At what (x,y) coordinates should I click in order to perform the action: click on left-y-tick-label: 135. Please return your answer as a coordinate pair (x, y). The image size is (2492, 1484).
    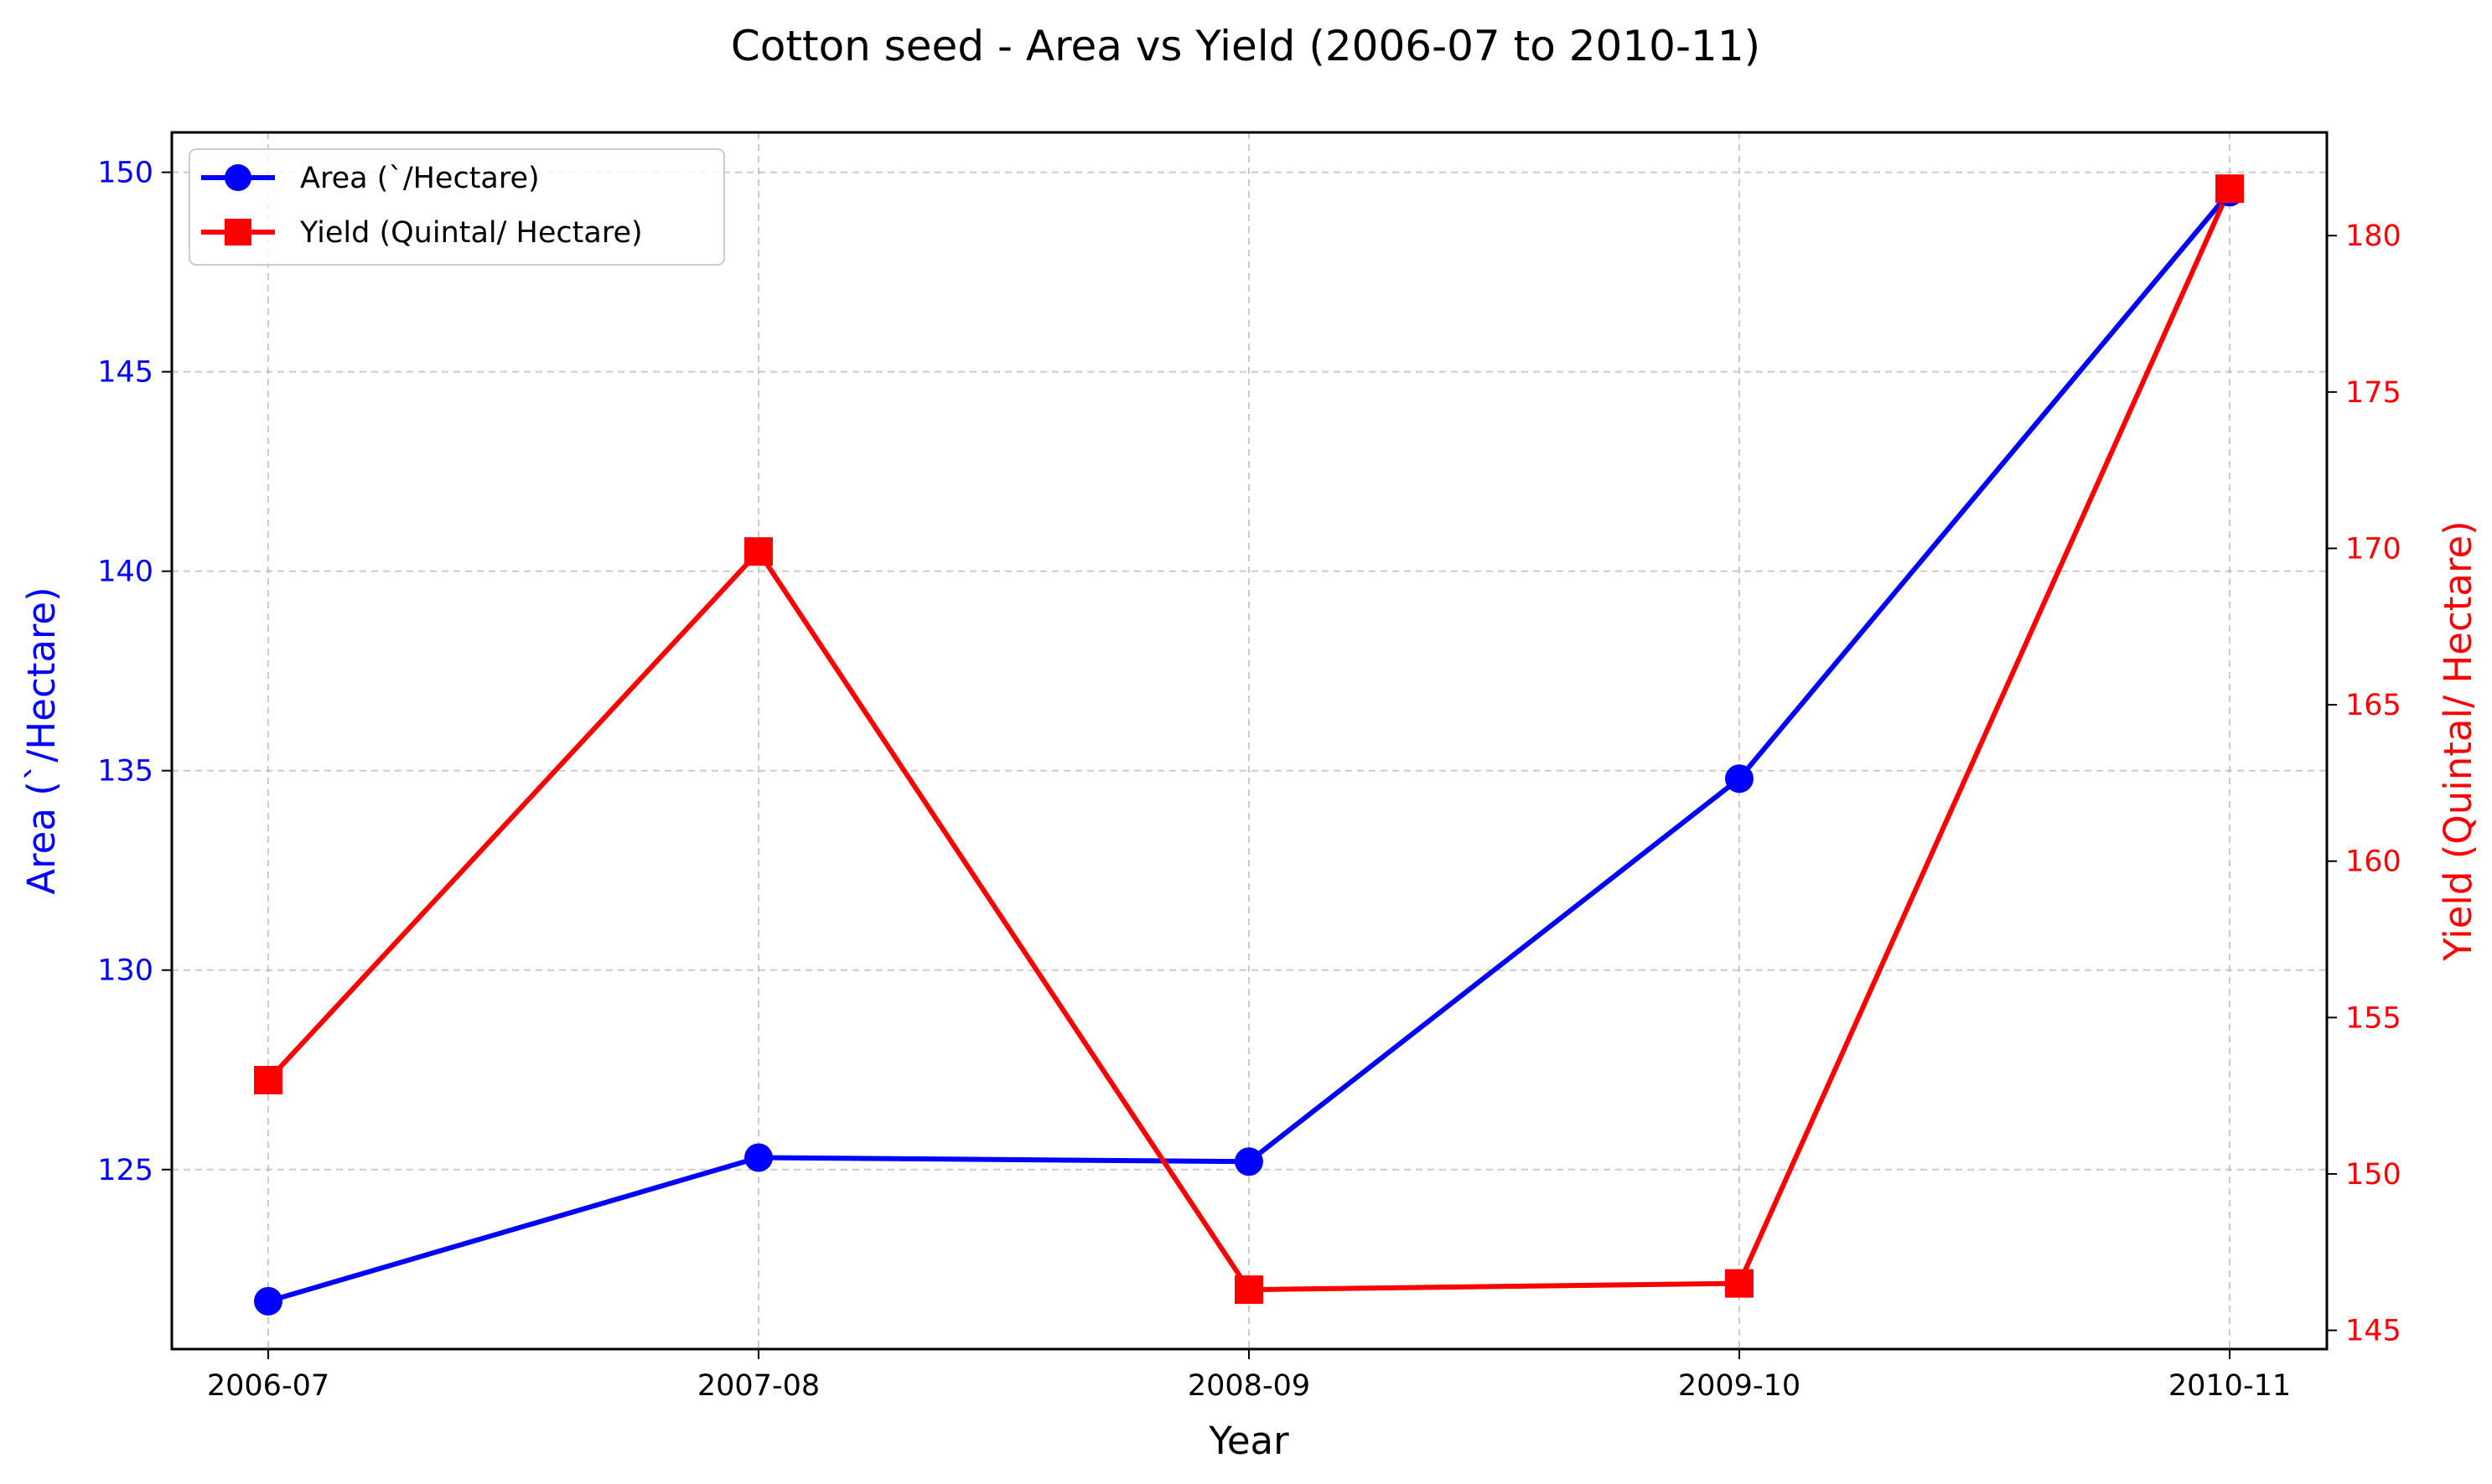
    Looking at the image, I should click on (125, 772).